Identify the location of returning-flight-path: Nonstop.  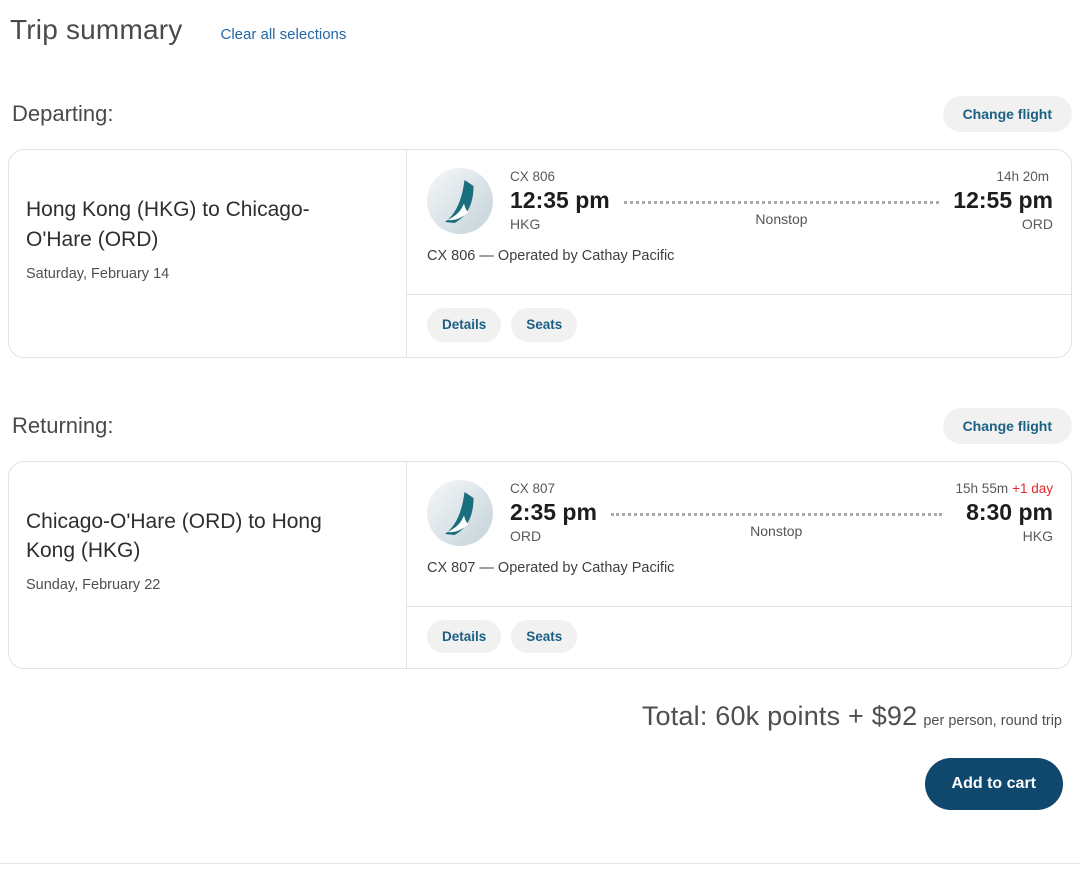
(776, 509).